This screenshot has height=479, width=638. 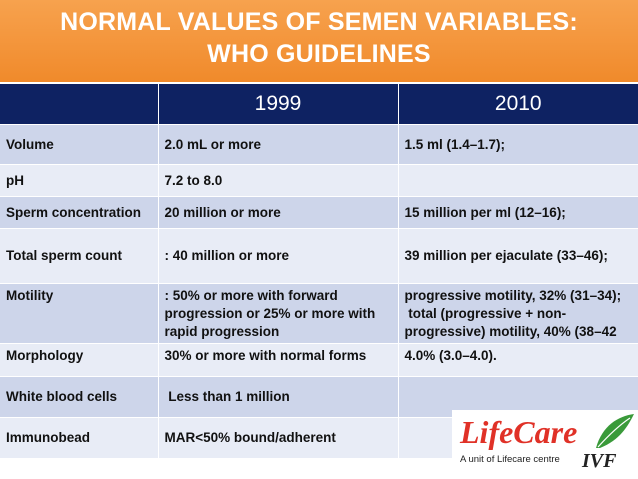 I want to click on value-line: total (progressive + non-, so click(x=485, y=313).